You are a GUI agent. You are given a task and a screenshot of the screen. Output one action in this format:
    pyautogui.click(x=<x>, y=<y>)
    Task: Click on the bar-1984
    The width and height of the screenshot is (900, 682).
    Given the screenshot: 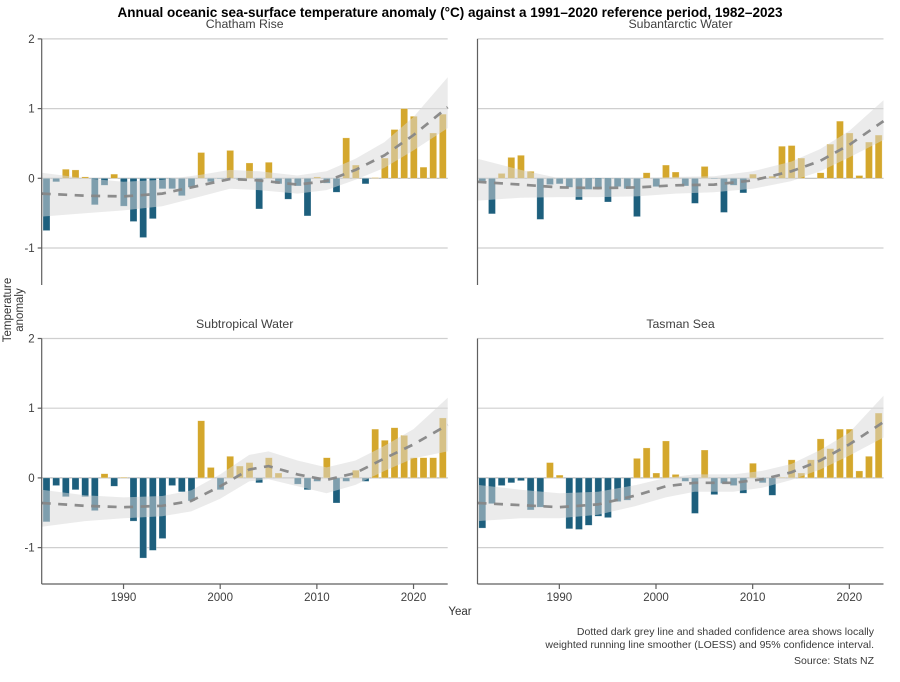 What is the action you would take?
    pyautogui.click(x=501, y=481)
    